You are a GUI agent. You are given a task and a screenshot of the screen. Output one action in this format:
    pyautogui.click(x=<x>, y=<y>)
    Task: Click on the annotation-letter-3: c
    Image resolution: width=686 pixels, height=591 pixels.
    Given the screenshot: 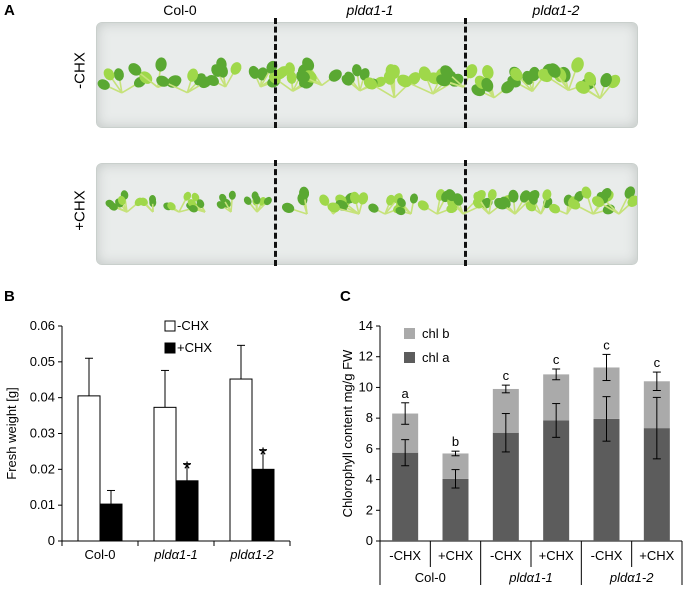 What is the action you would take?
    pyautogui.click(x=556, y=359)
    